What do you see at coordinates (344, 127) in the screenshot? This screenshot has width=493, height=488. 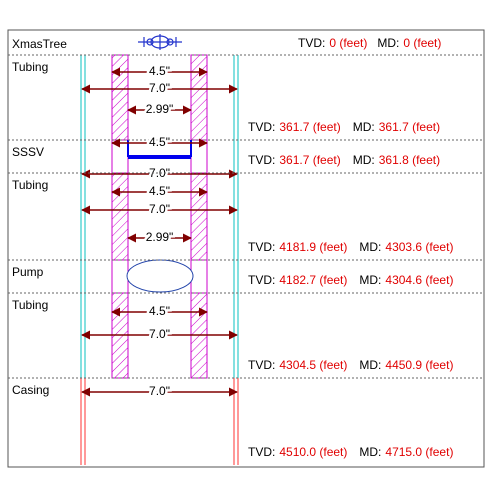 I see `depth-info: TVD: 361.7 (feet) MD: 361.7 (feet)` at bounding box center [344, 127].